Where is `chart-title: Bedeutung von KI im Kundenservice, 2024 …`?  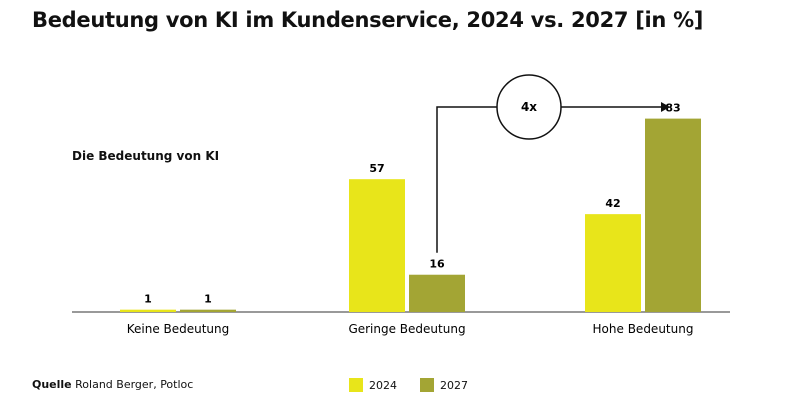
chart-title: Bedeutung von KI im Kundenservice, 2024 … is located at coordinates (368, 20).